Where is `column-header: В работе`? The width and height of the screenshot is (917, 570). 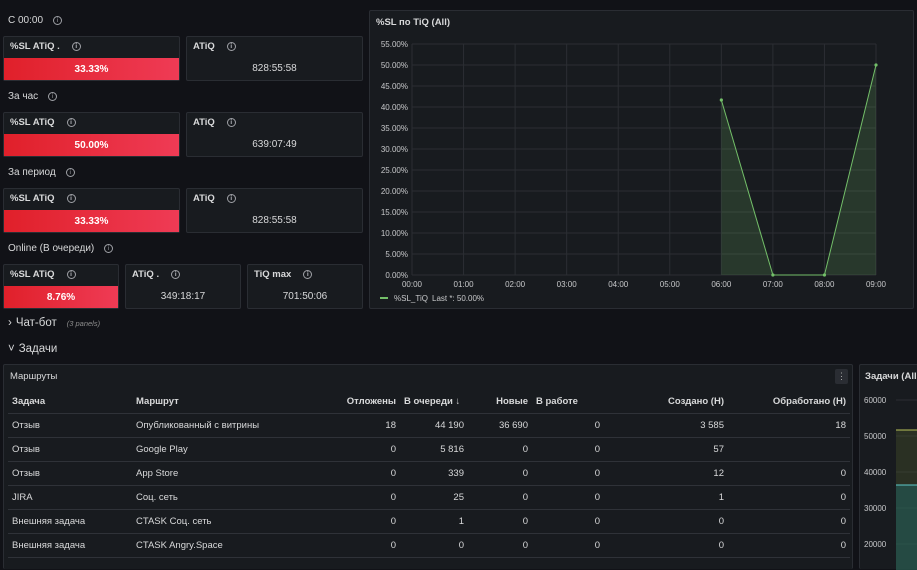
column-header: В работе is located at coordinates (568, 402).